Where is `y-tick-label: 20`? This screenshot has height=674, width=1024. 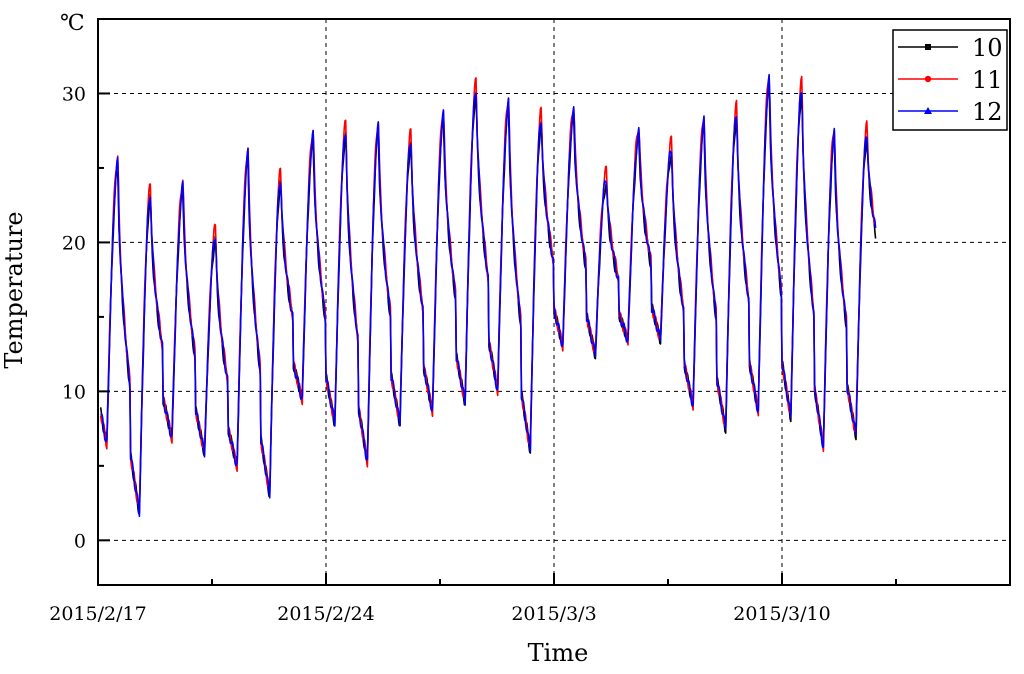
y-tick-label: 20 is located at coordinates (74, 243).